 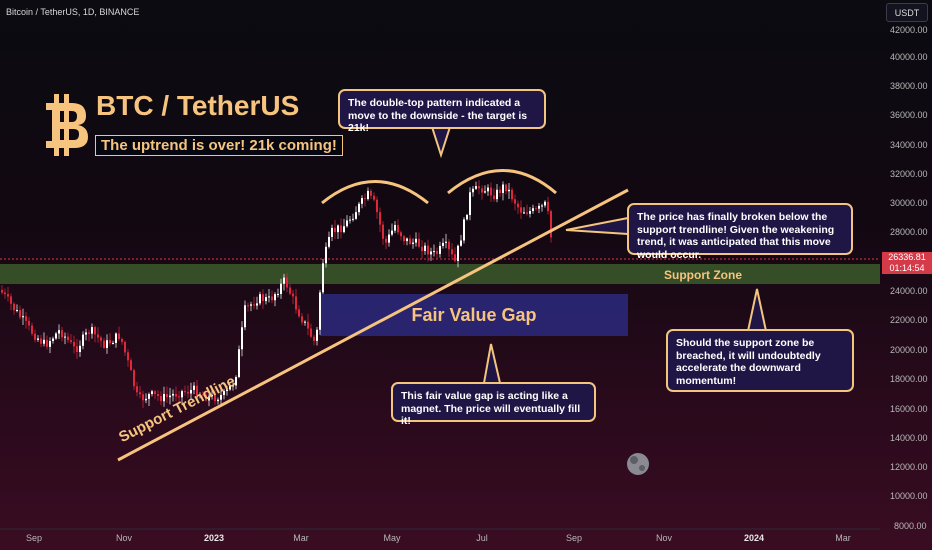 What do you see at coordinates (909, 232) in the screenshot?
I see `price-label: 28000.00` at bounding box center [909, 232].